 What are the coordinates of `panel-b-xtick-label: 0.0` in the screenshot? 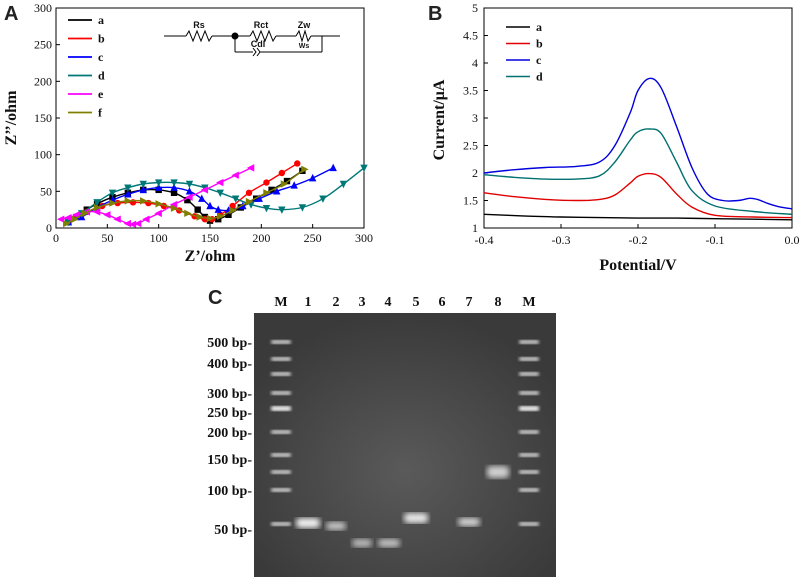 It's located at (792, 240).